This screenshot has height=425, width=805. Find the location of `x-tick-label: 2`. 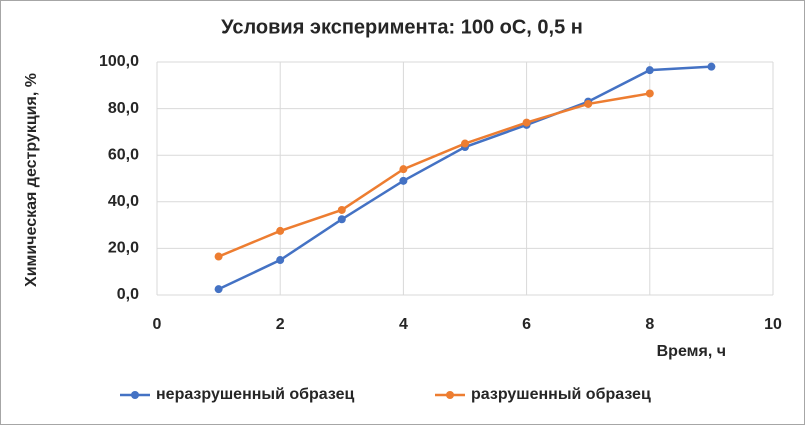

x-tick-label: 2 is located at coordinates (280, 324).